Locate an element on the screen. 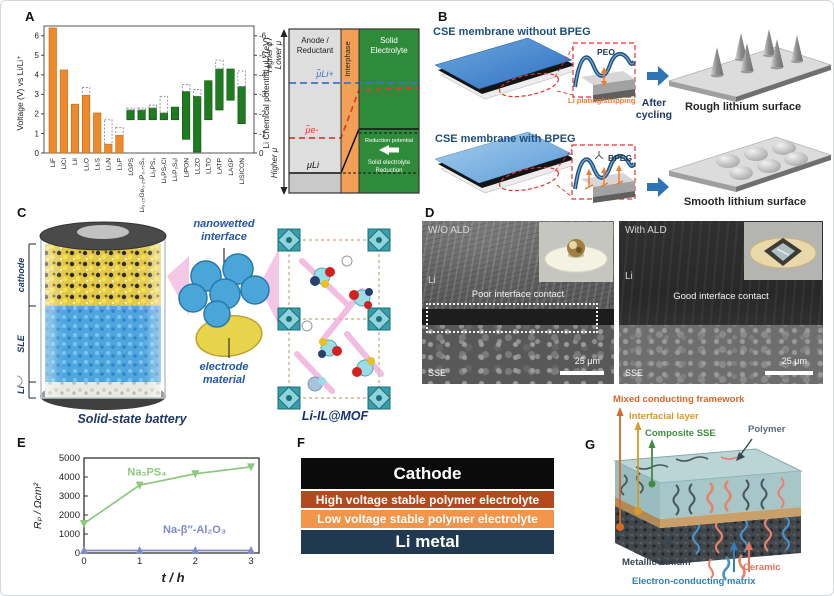 Image resolution: width=834 pixels, height=596 pixels. panel-f-label: F is located at coordinates (301, 442).